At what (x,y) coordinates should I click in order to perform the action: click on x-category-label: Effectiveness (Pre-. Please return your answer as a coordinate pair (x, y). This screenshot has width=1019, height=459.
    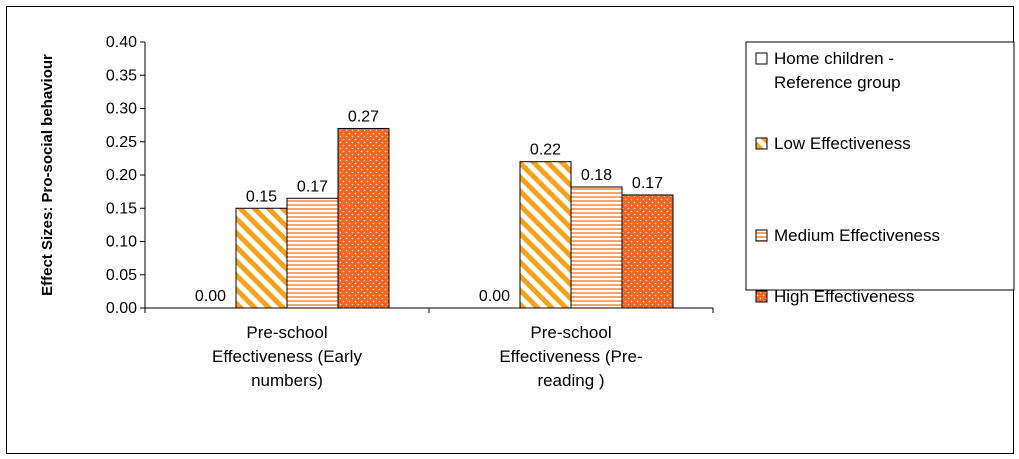
    Looking at the image, I should click on (570, 356).